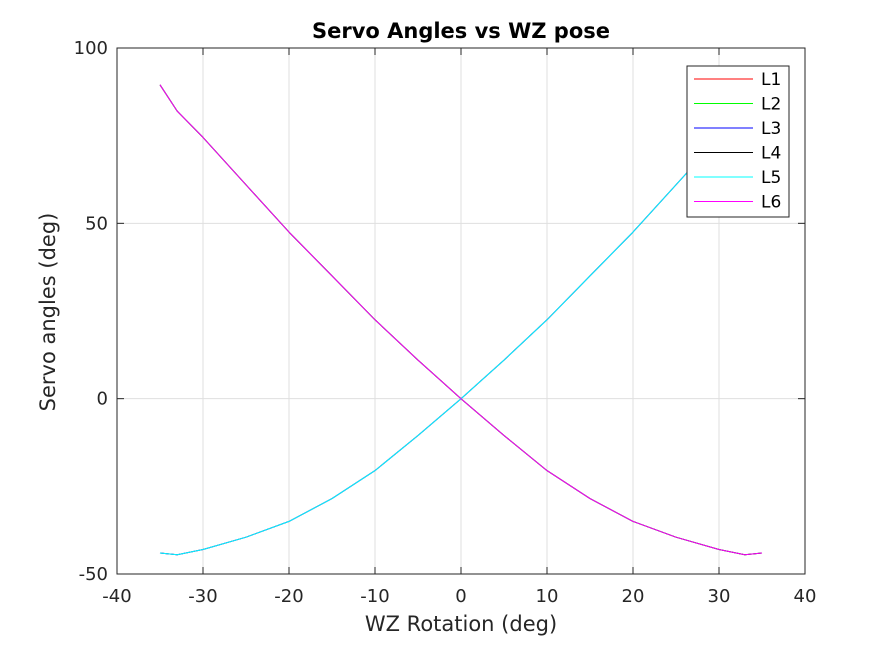  What do you see at coordinates (96, 223) in the screenshot?
I see `y-tick-label: 50` at bounding box center [96, 223].